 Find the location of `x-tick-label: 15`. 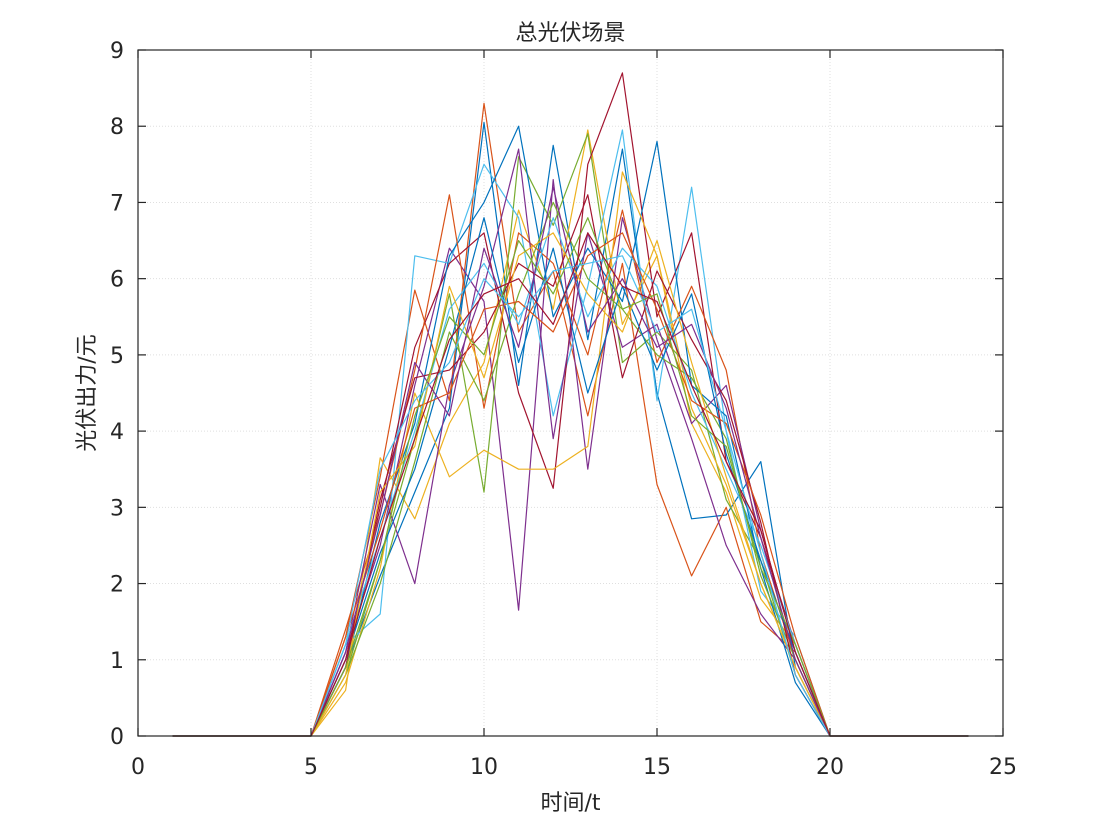

x-tick-label: 15 is located at coordinates (657, 767).